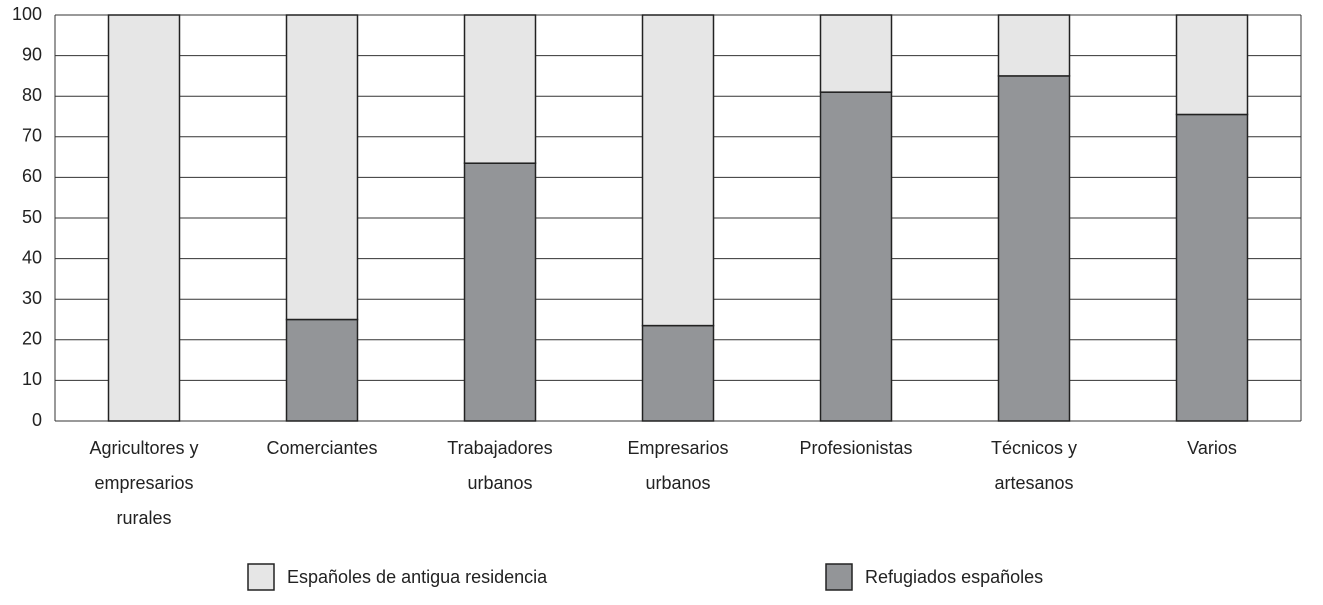 This screenshot has height=605, width=1323. What do you see at coordinates (32, 176) in the screenshot?
I see `y-tick-label: 60` at bounding box center [32, 176].